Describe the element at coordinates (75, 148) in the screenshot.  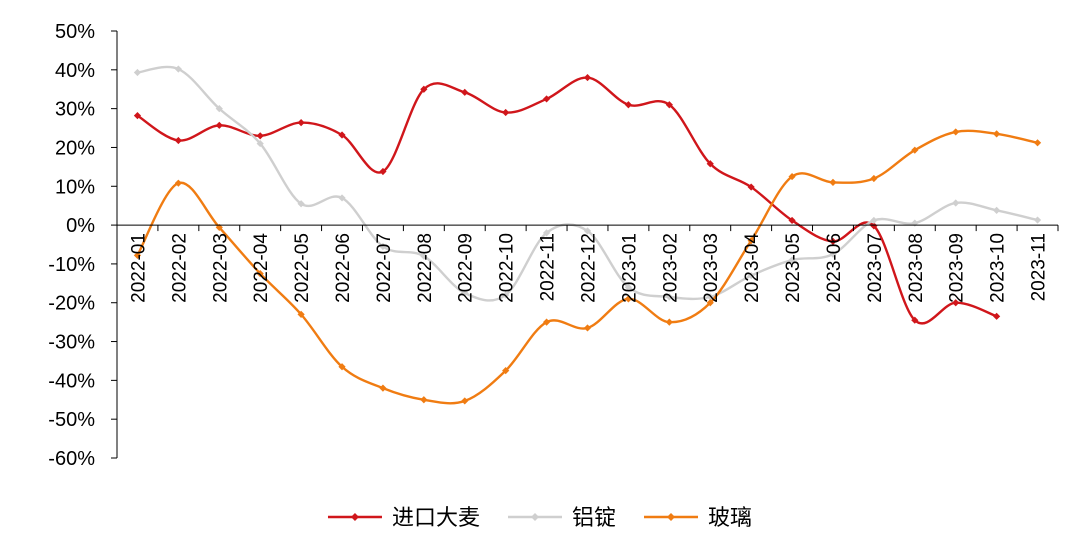
I see `y-tick-label: 20%` at that location.